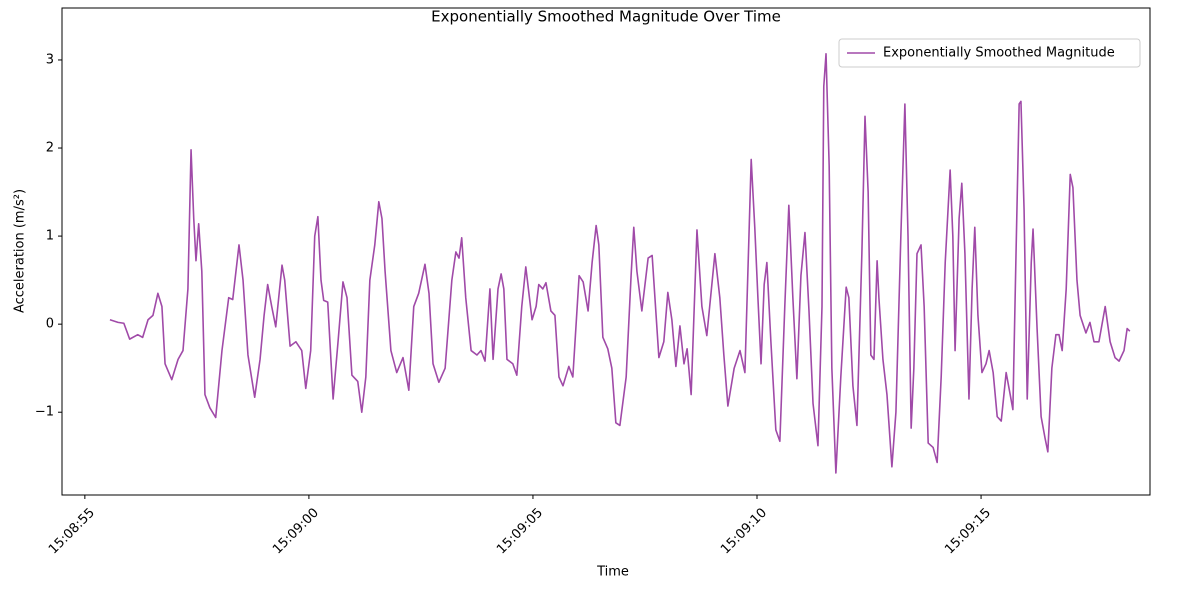  I want to click on x-tick-label: 15:09:15, so click(968, 531).